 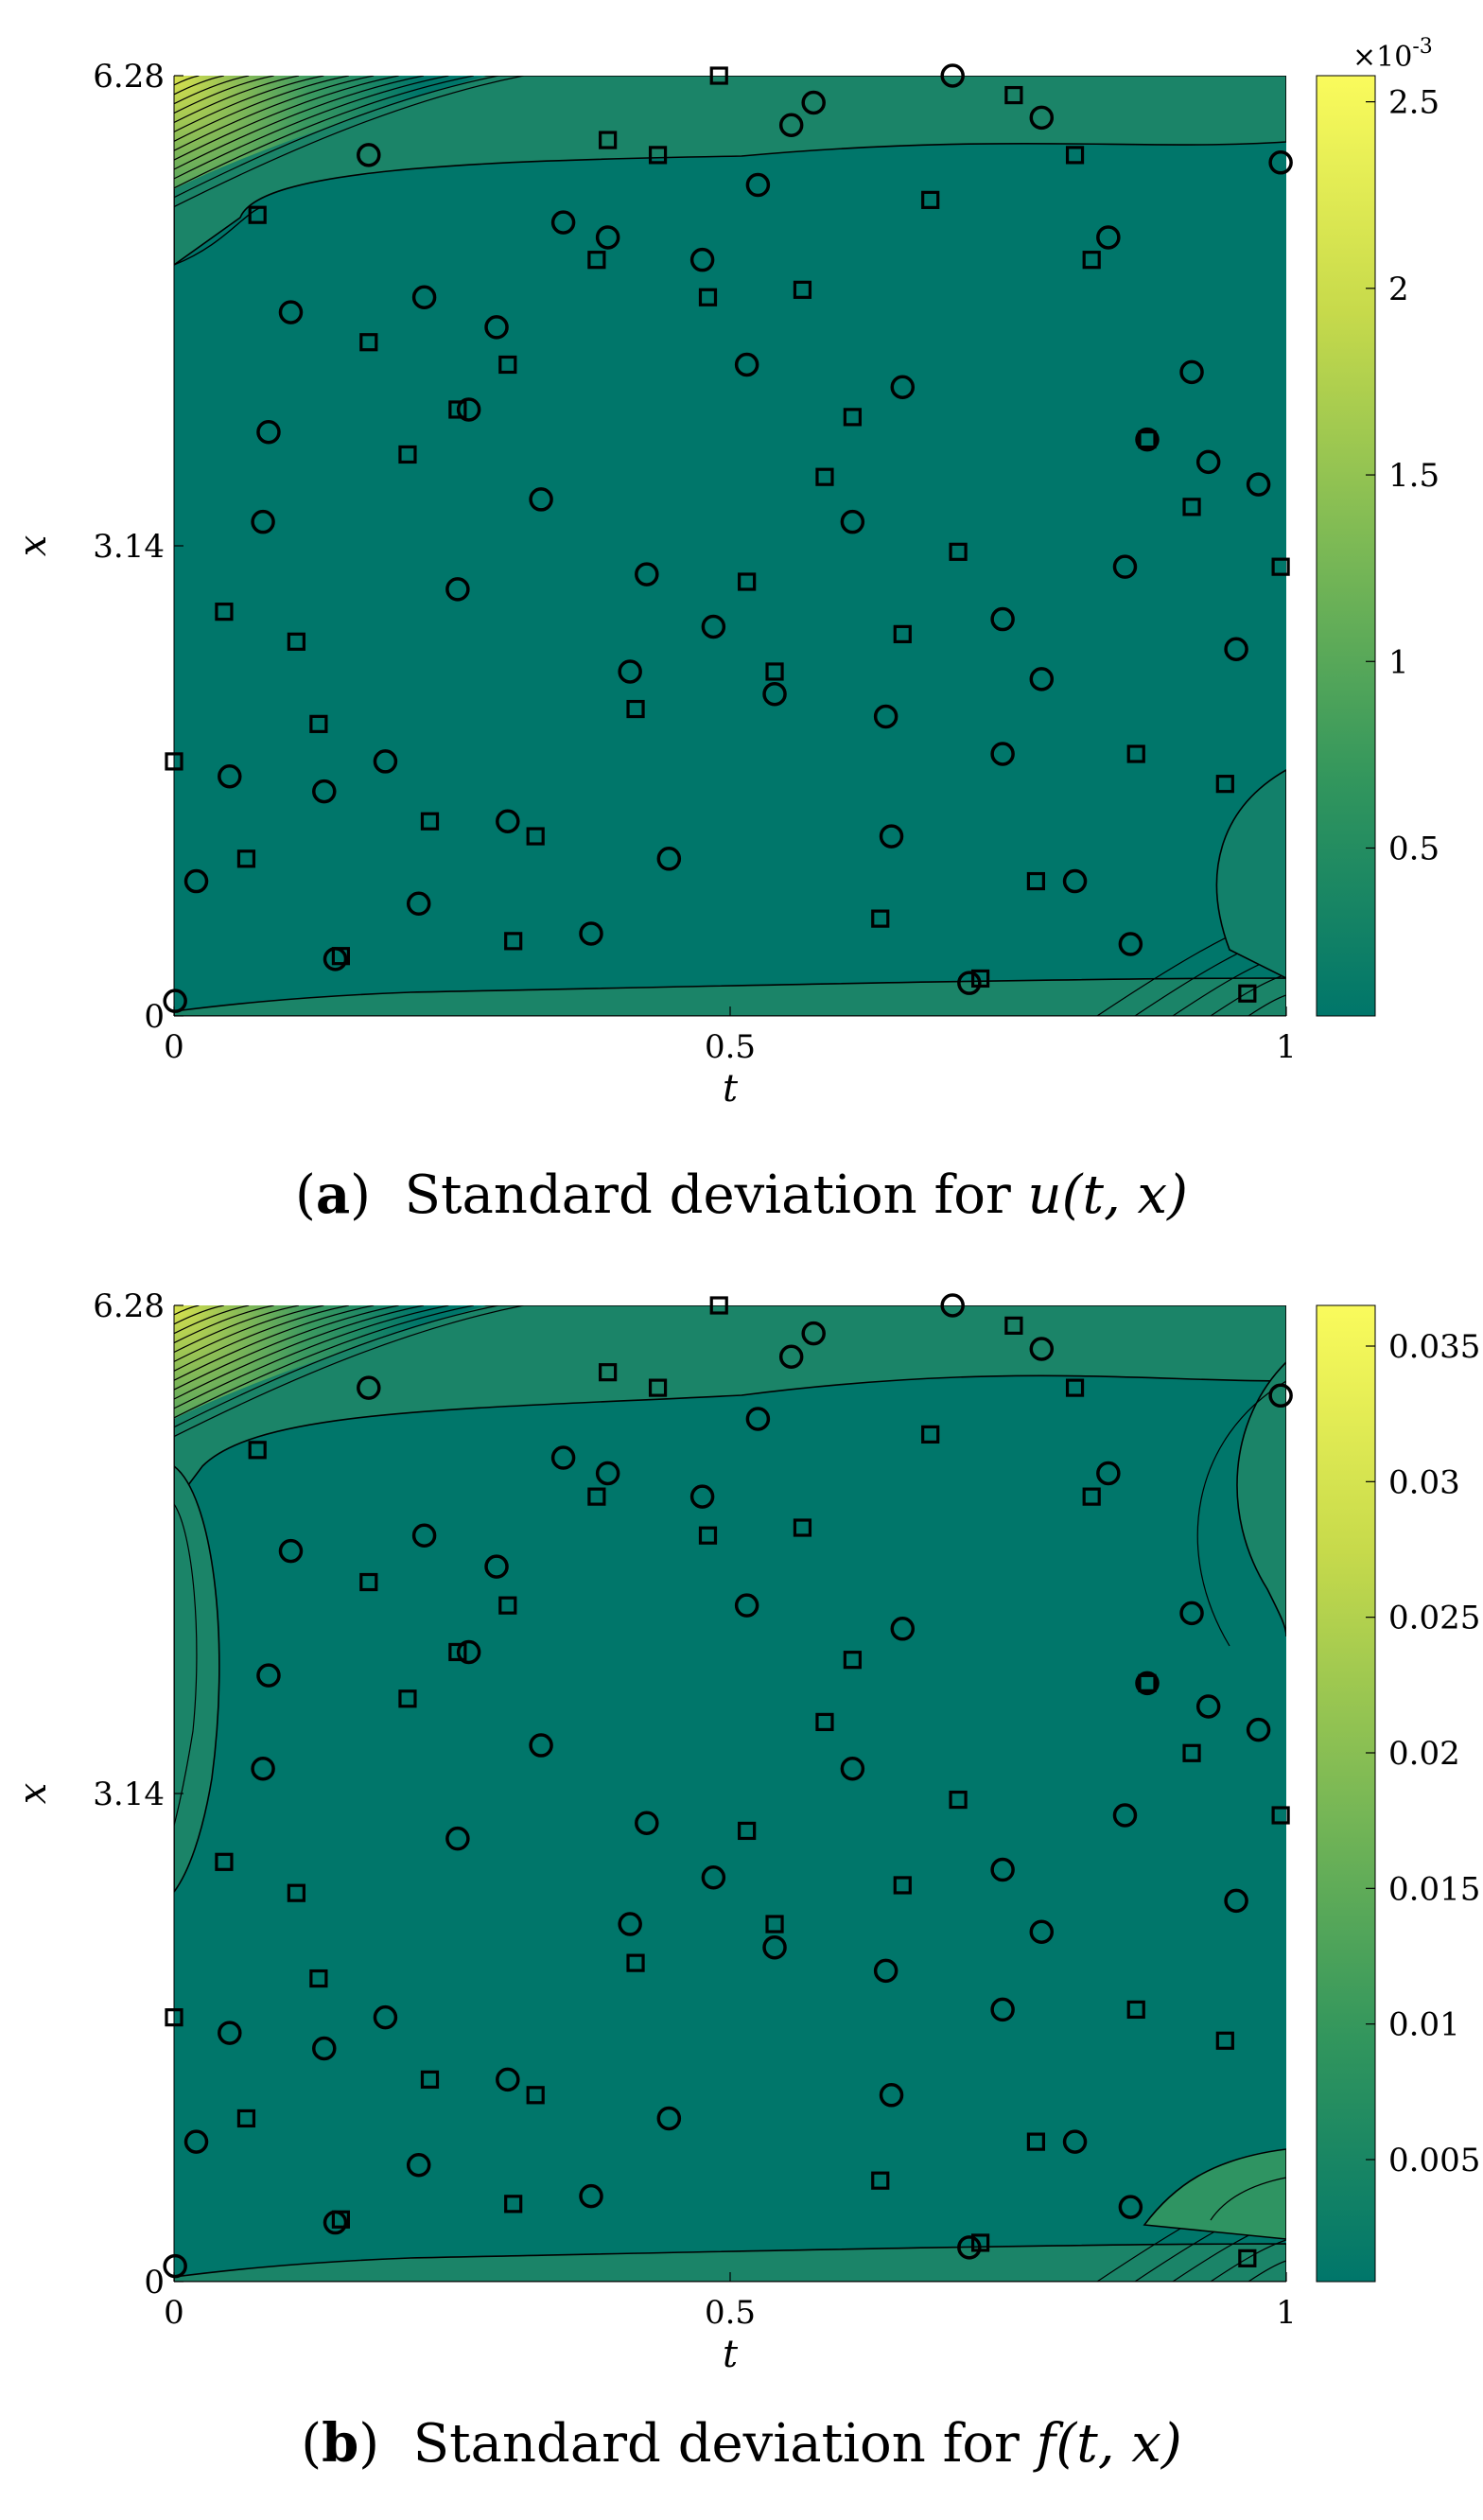 I want to click on colorbar-tick-label: 0.015, so click(x=1434, y=1889).